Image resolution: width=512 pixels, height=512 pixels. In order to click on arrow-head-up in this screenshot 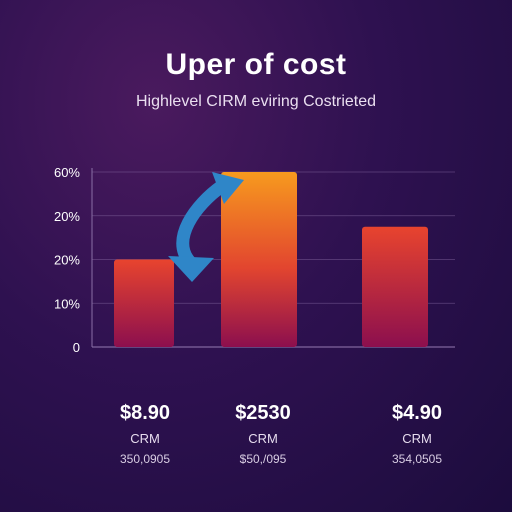, I will do `click(228, 188)`.